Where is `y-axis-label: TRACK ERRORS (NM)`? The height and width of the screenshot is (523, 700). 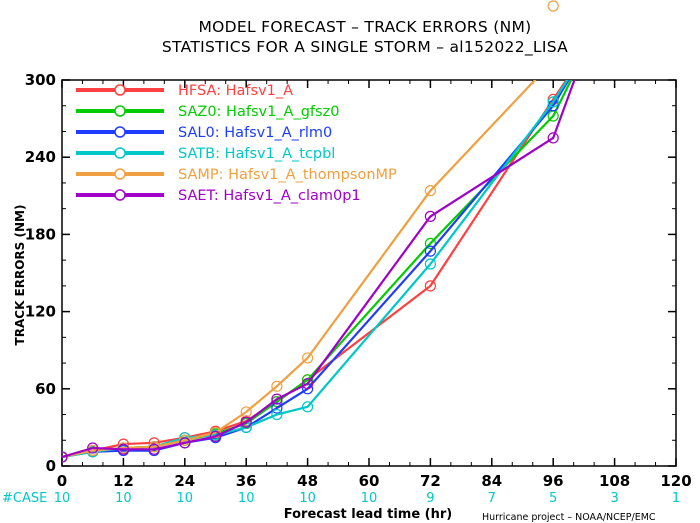
y-axis-label: TRACK ERRORS (NM) is located at coordinates (20, 275).